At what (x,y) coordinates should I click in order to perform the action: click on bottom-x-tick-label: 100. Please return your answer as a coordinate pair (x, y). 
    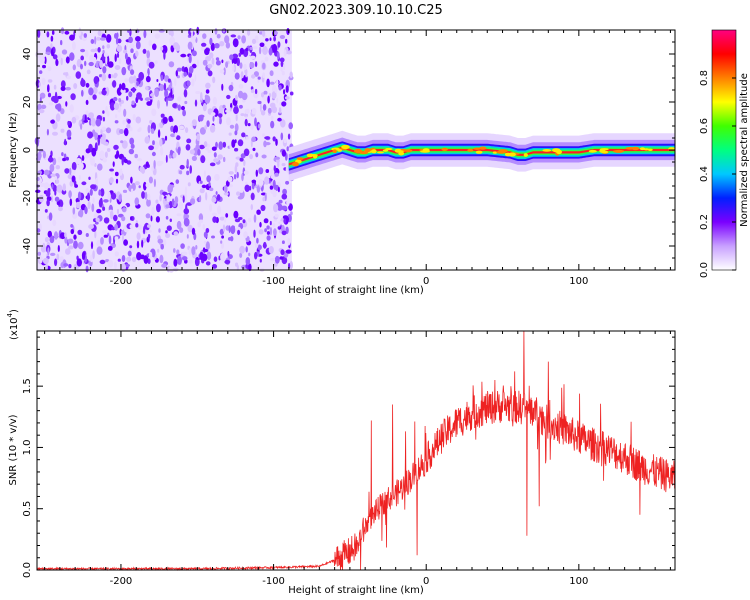
    Looking at the image, I should click on (578, 581).